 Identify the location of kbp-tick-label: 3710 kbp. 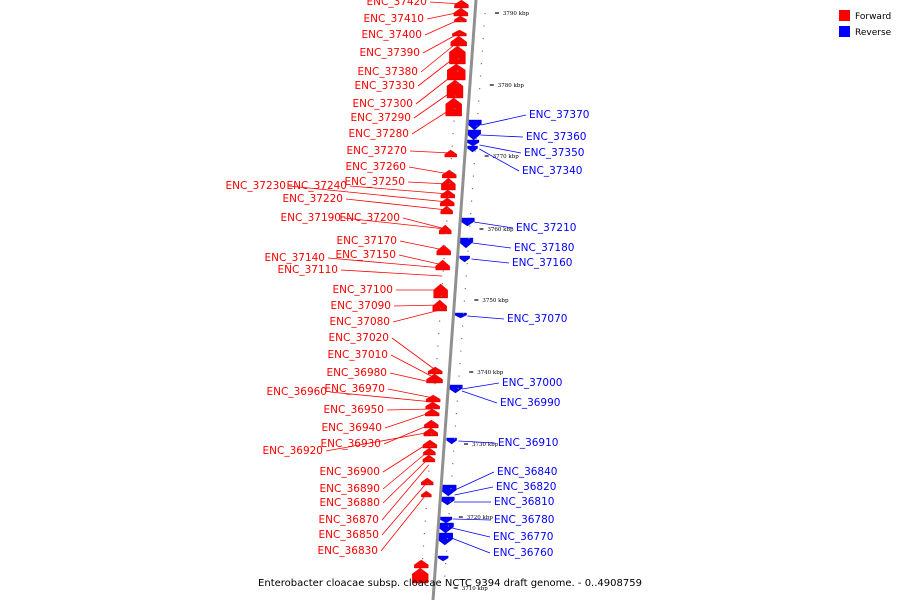
(475, 589).